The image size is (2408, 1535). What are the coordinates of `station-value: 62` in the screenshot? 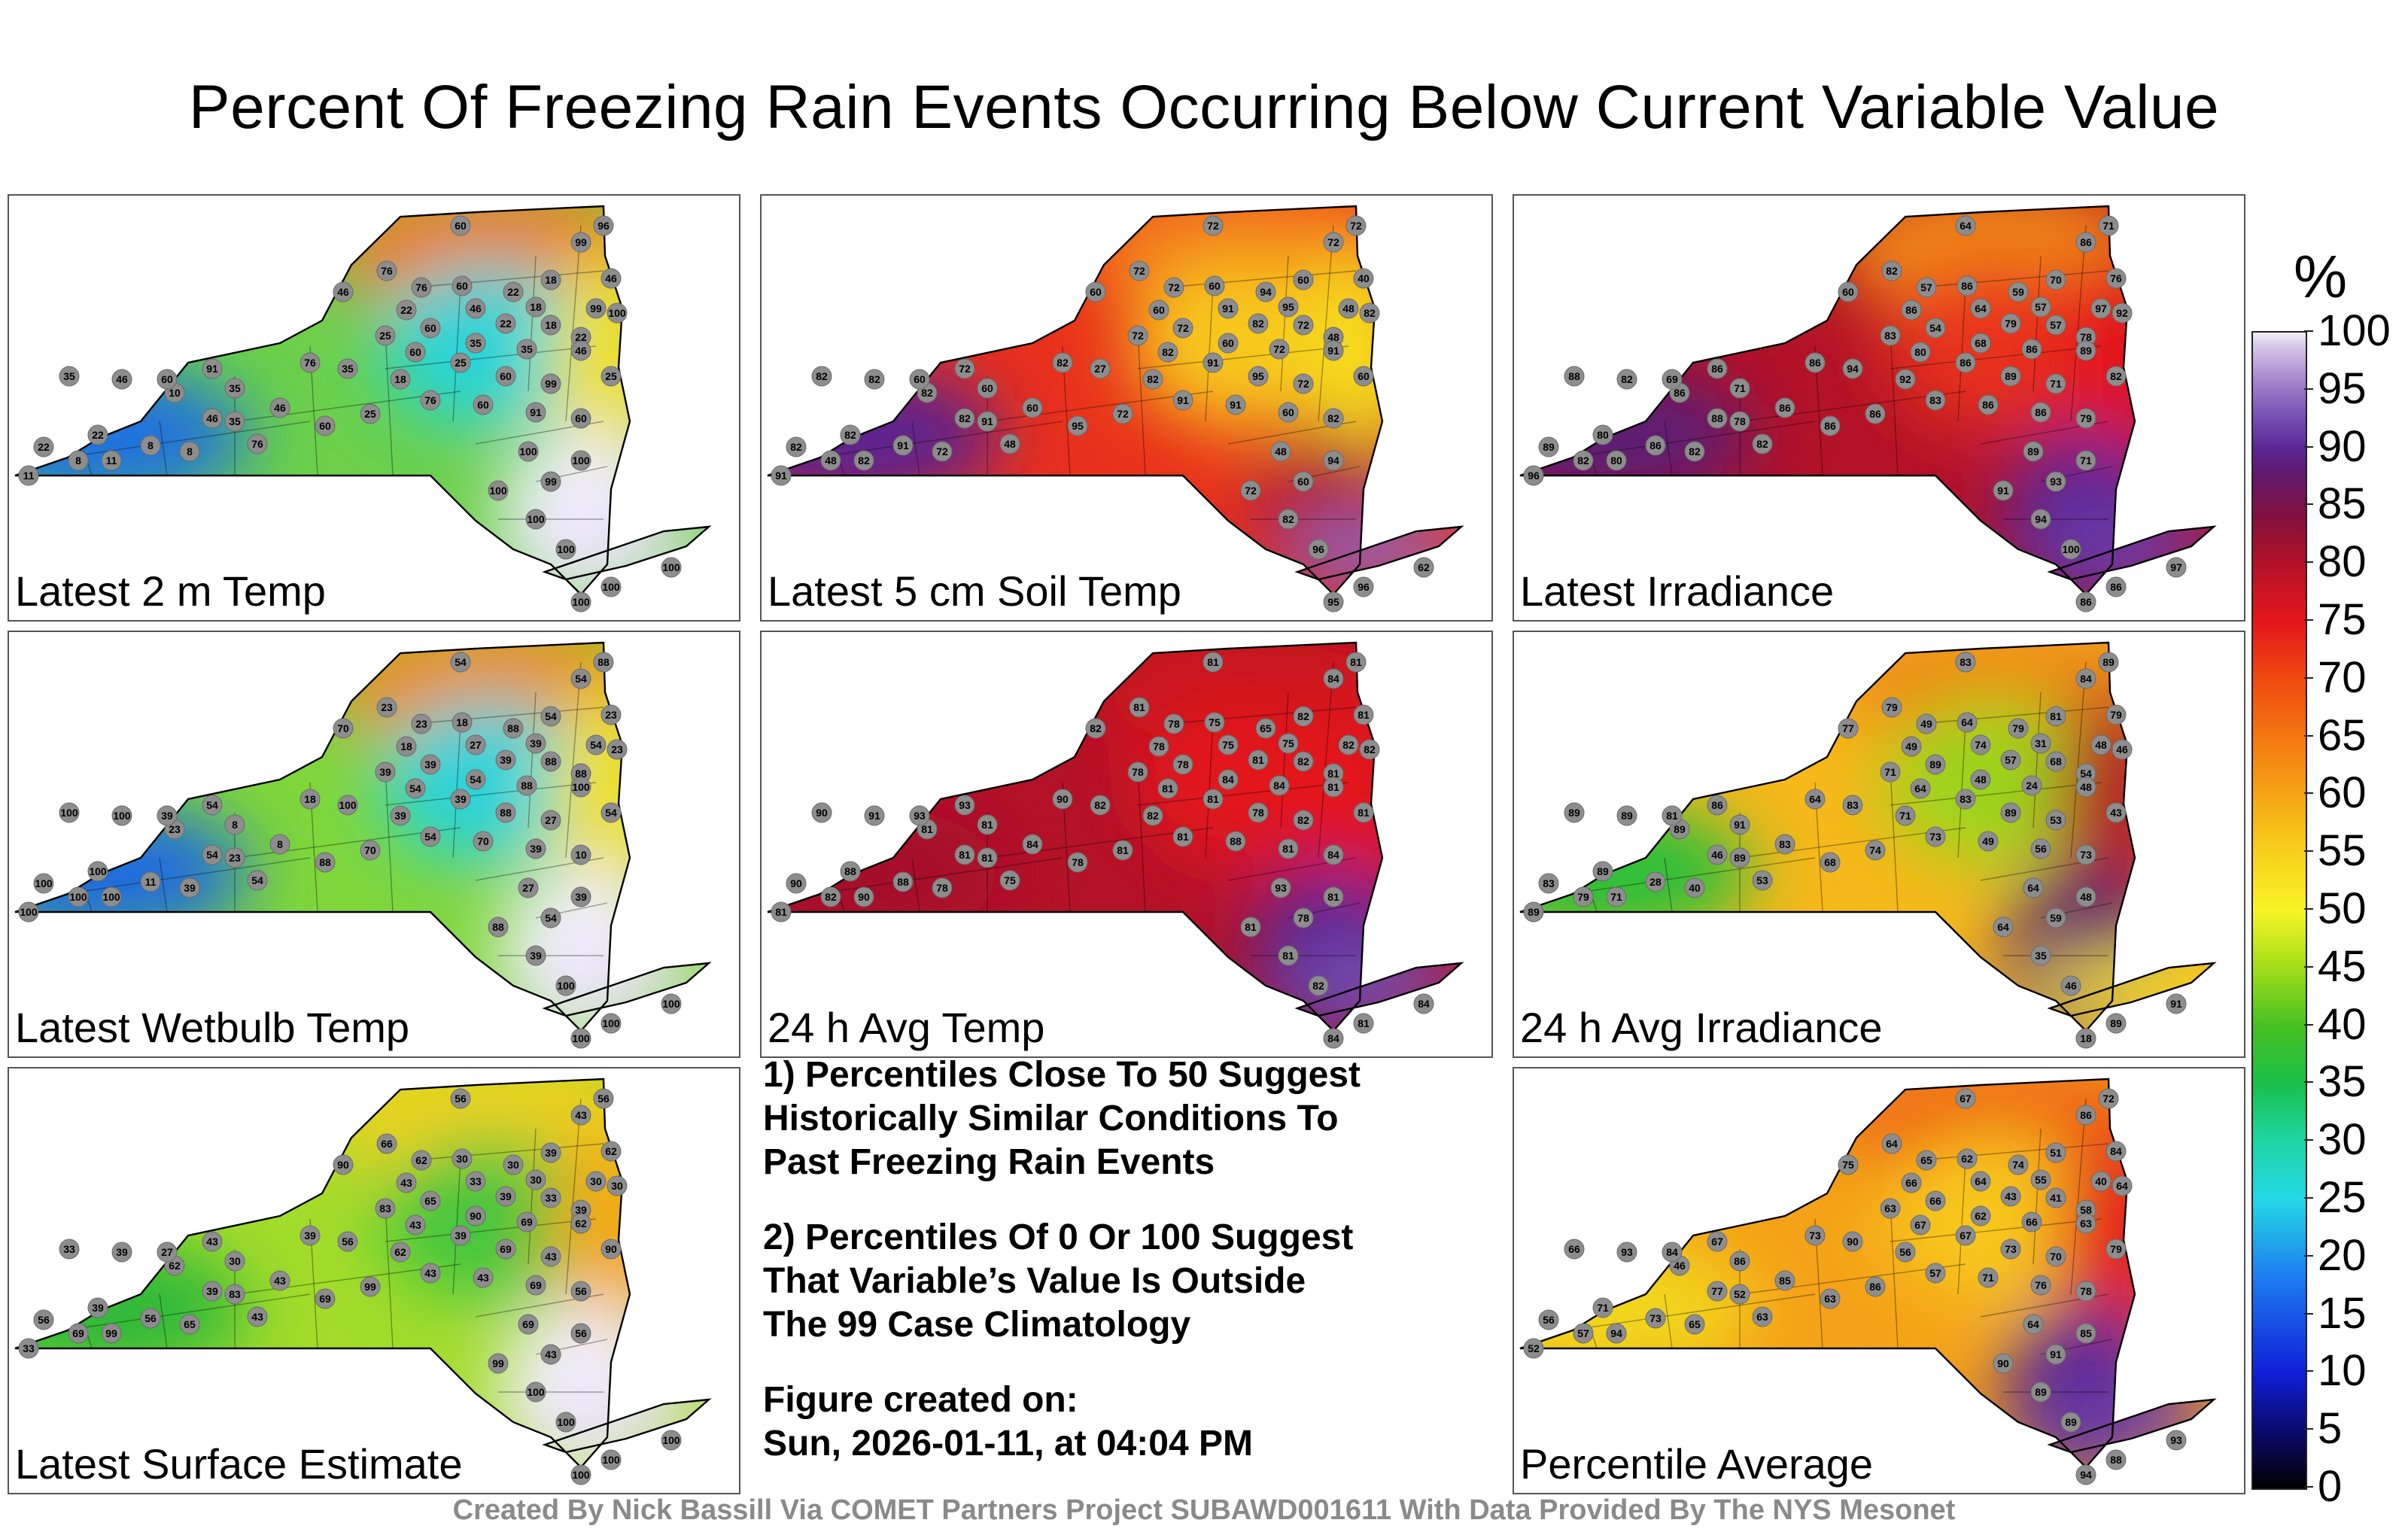 It's located at (1981, 1216).